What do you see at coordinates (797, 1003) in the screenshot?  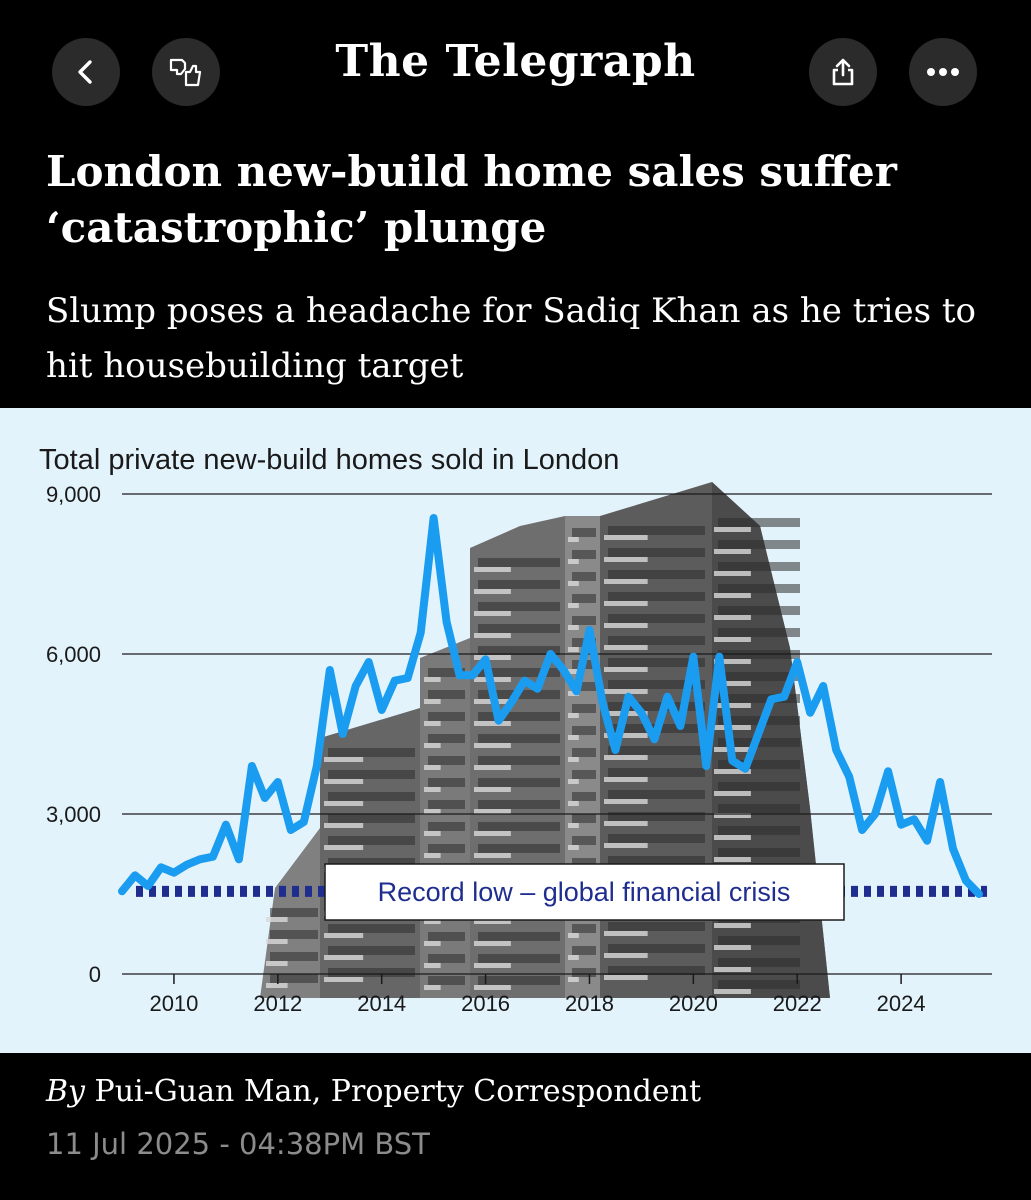 I see `x-tick-label: 2022` at bounding box center [797, 1003].